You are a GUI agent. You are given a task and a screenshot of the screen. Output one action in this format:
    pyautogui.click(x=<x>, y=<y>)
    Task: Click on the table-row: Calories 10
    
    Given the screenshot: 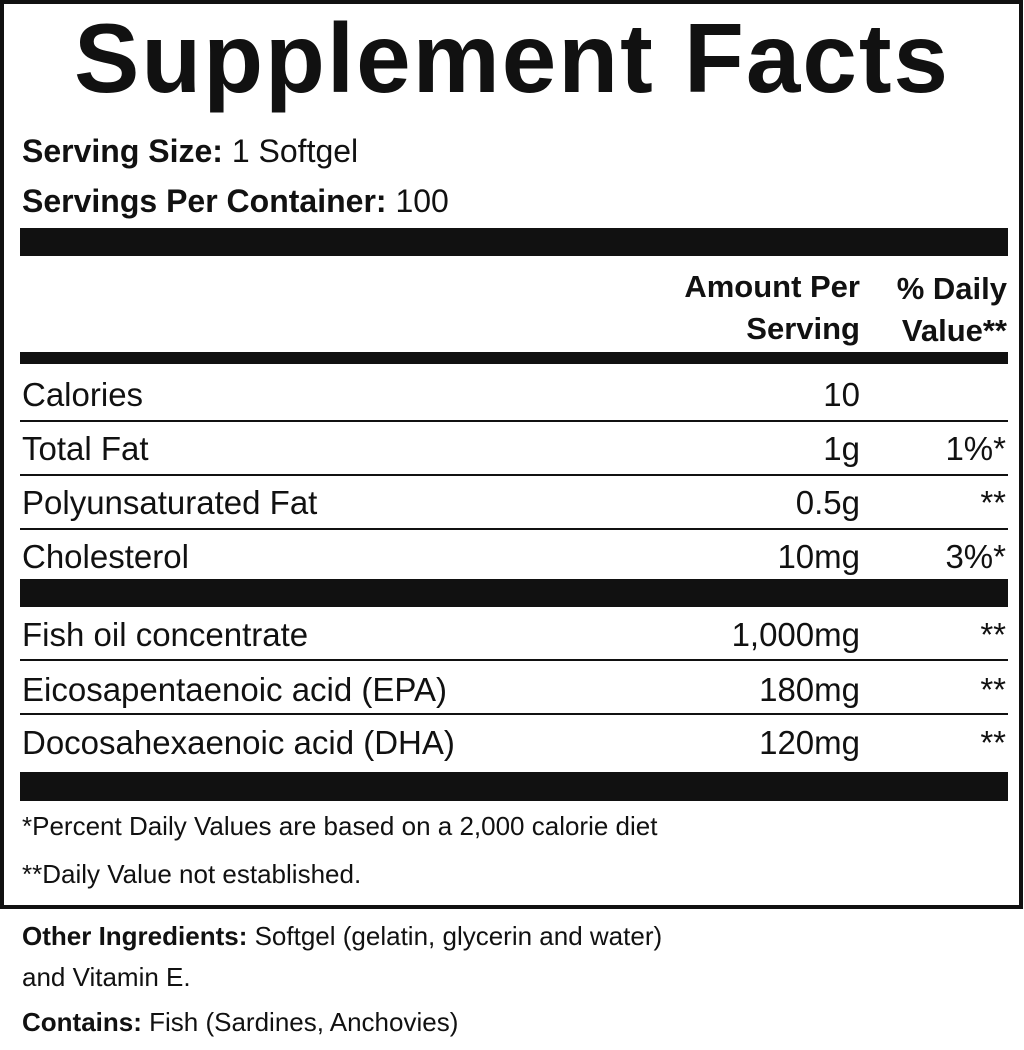 What is the action you would take?
    pyautogui.click(x=441, y=394)
    